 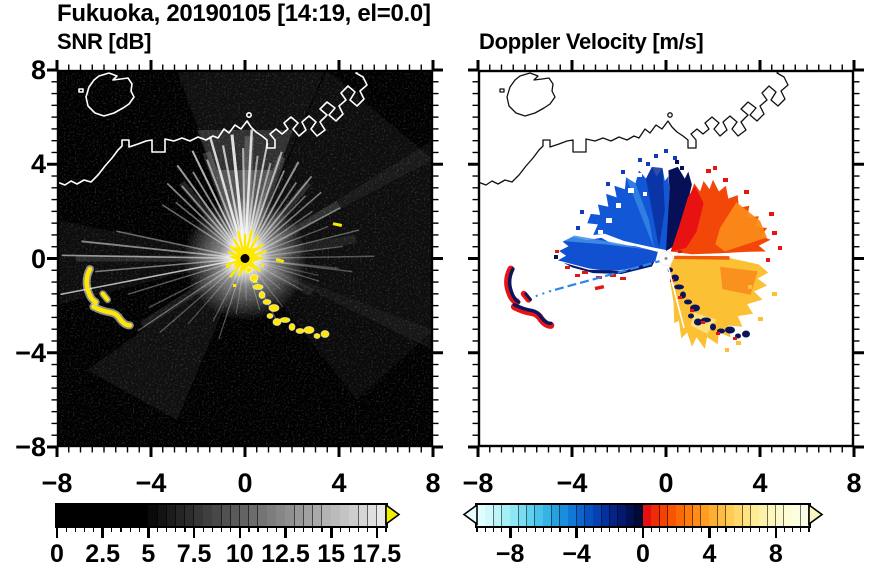 I want to click on velocity-sectors, so click(x=664, y=257).